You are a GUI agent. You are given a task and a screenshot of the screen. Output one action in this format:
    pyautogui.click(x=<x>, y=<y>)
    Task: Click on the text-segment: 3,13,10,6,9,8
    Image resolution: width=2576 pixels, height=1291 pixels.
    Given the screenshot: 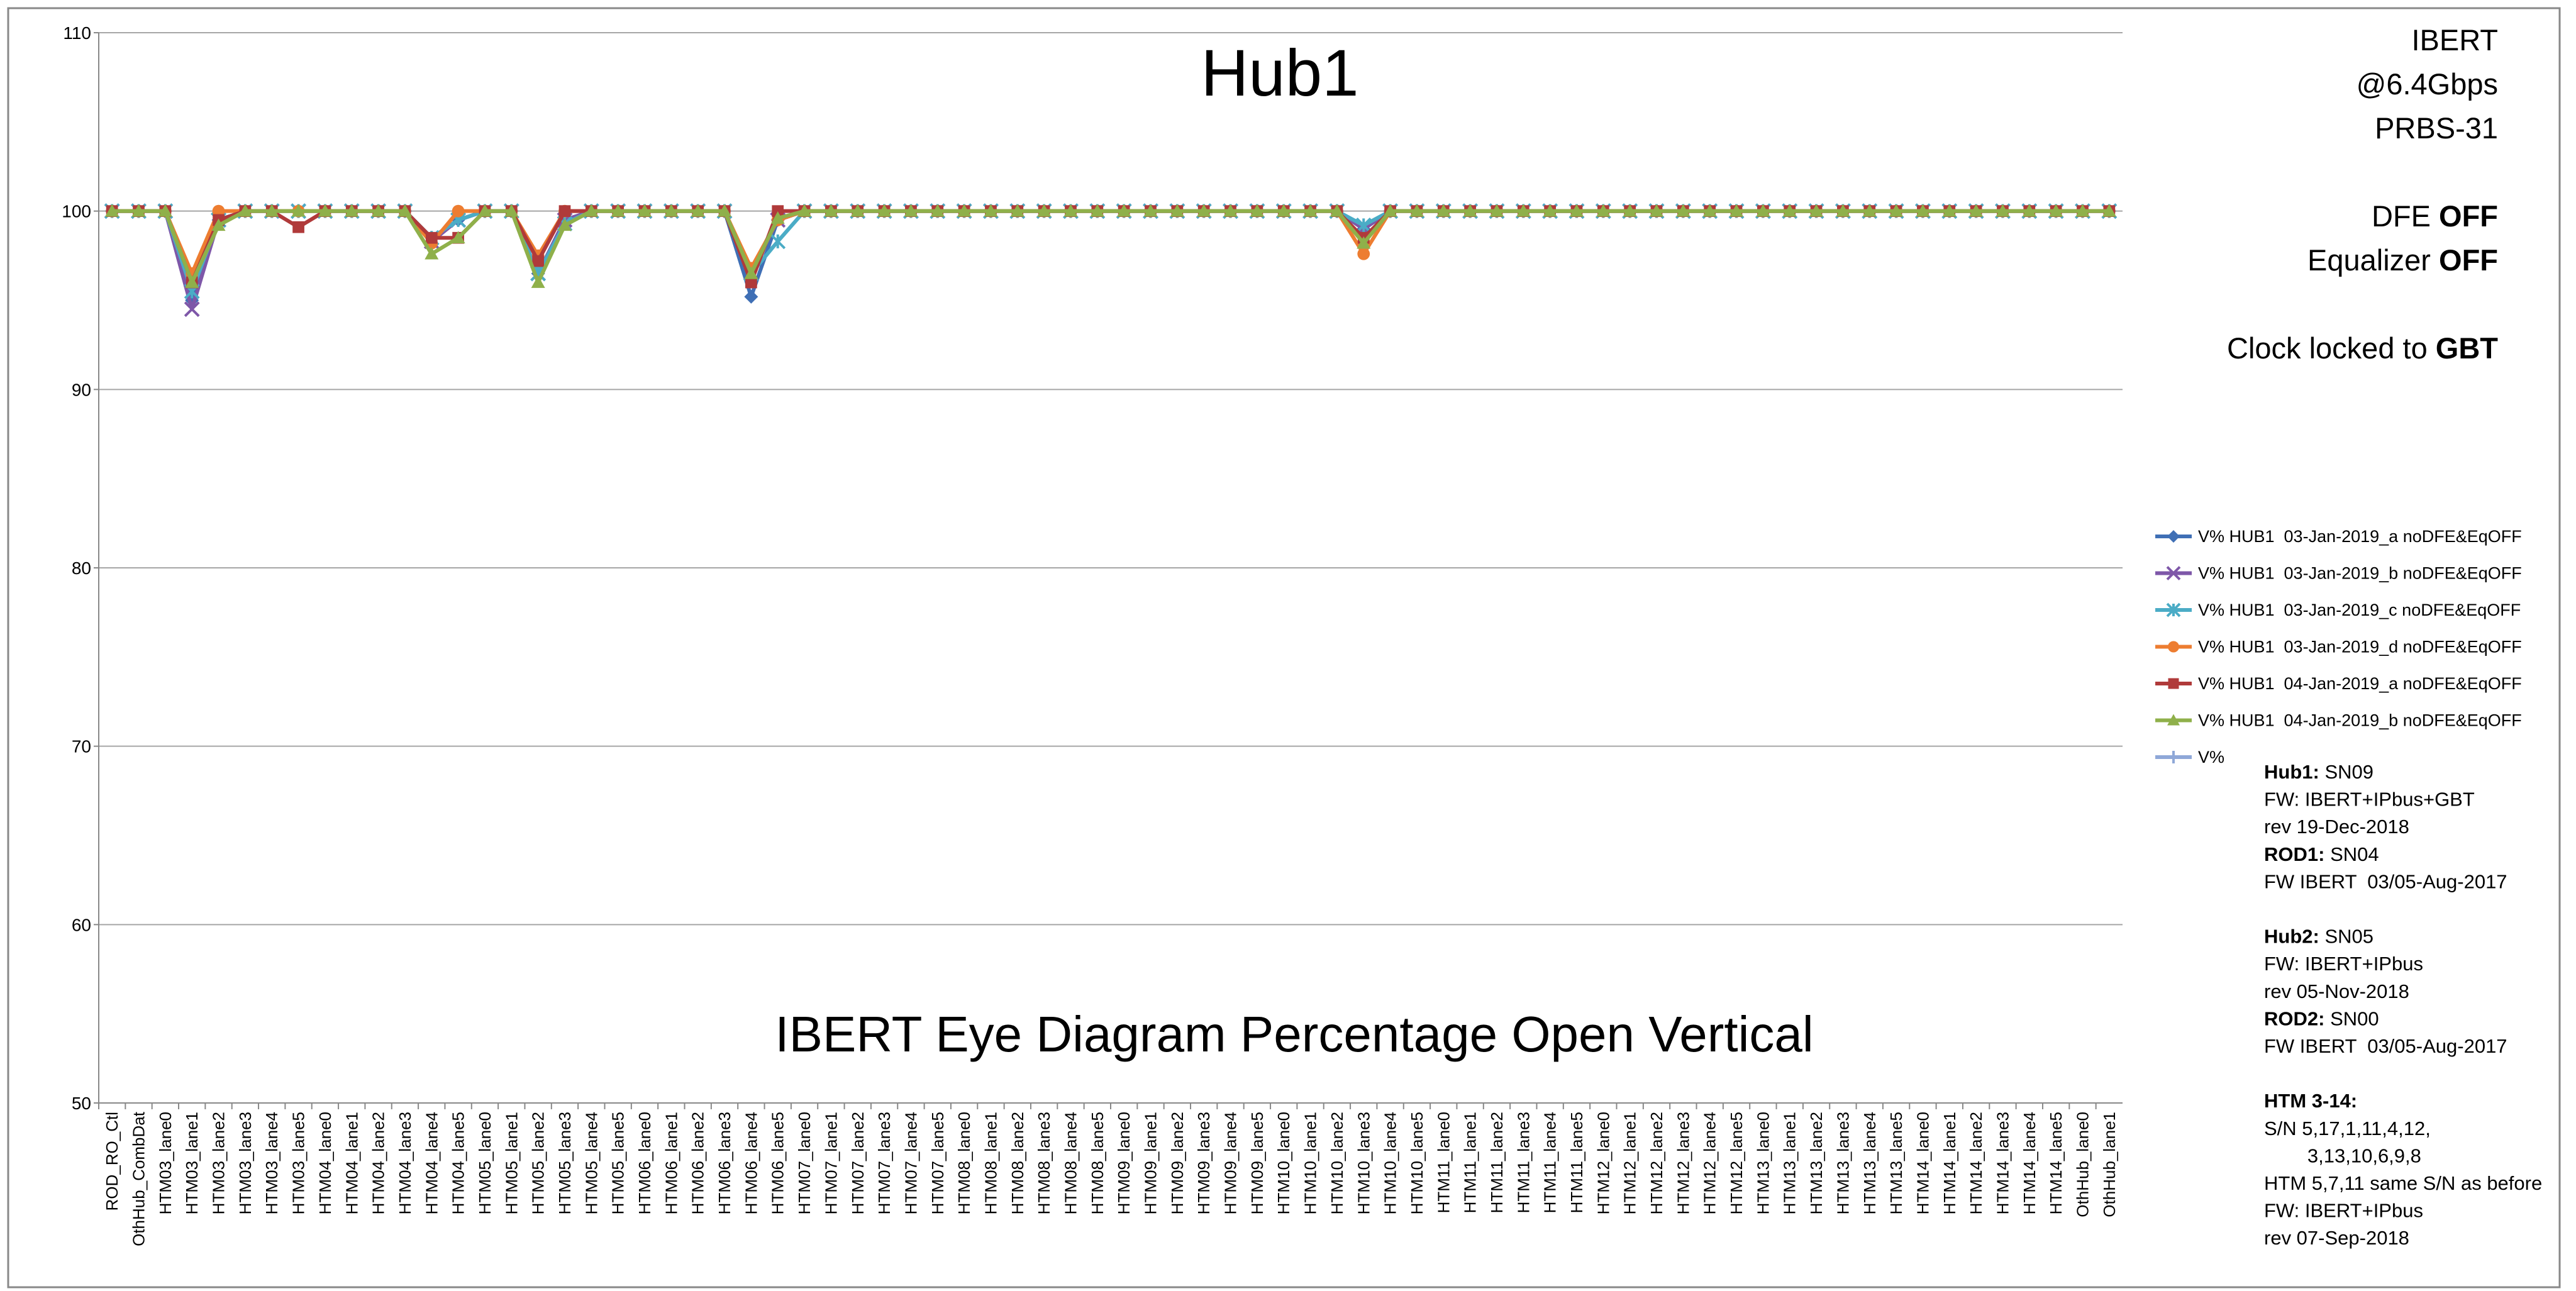 What is the action you would take?
    pyautogui.click(x=2342, y=1155)
    